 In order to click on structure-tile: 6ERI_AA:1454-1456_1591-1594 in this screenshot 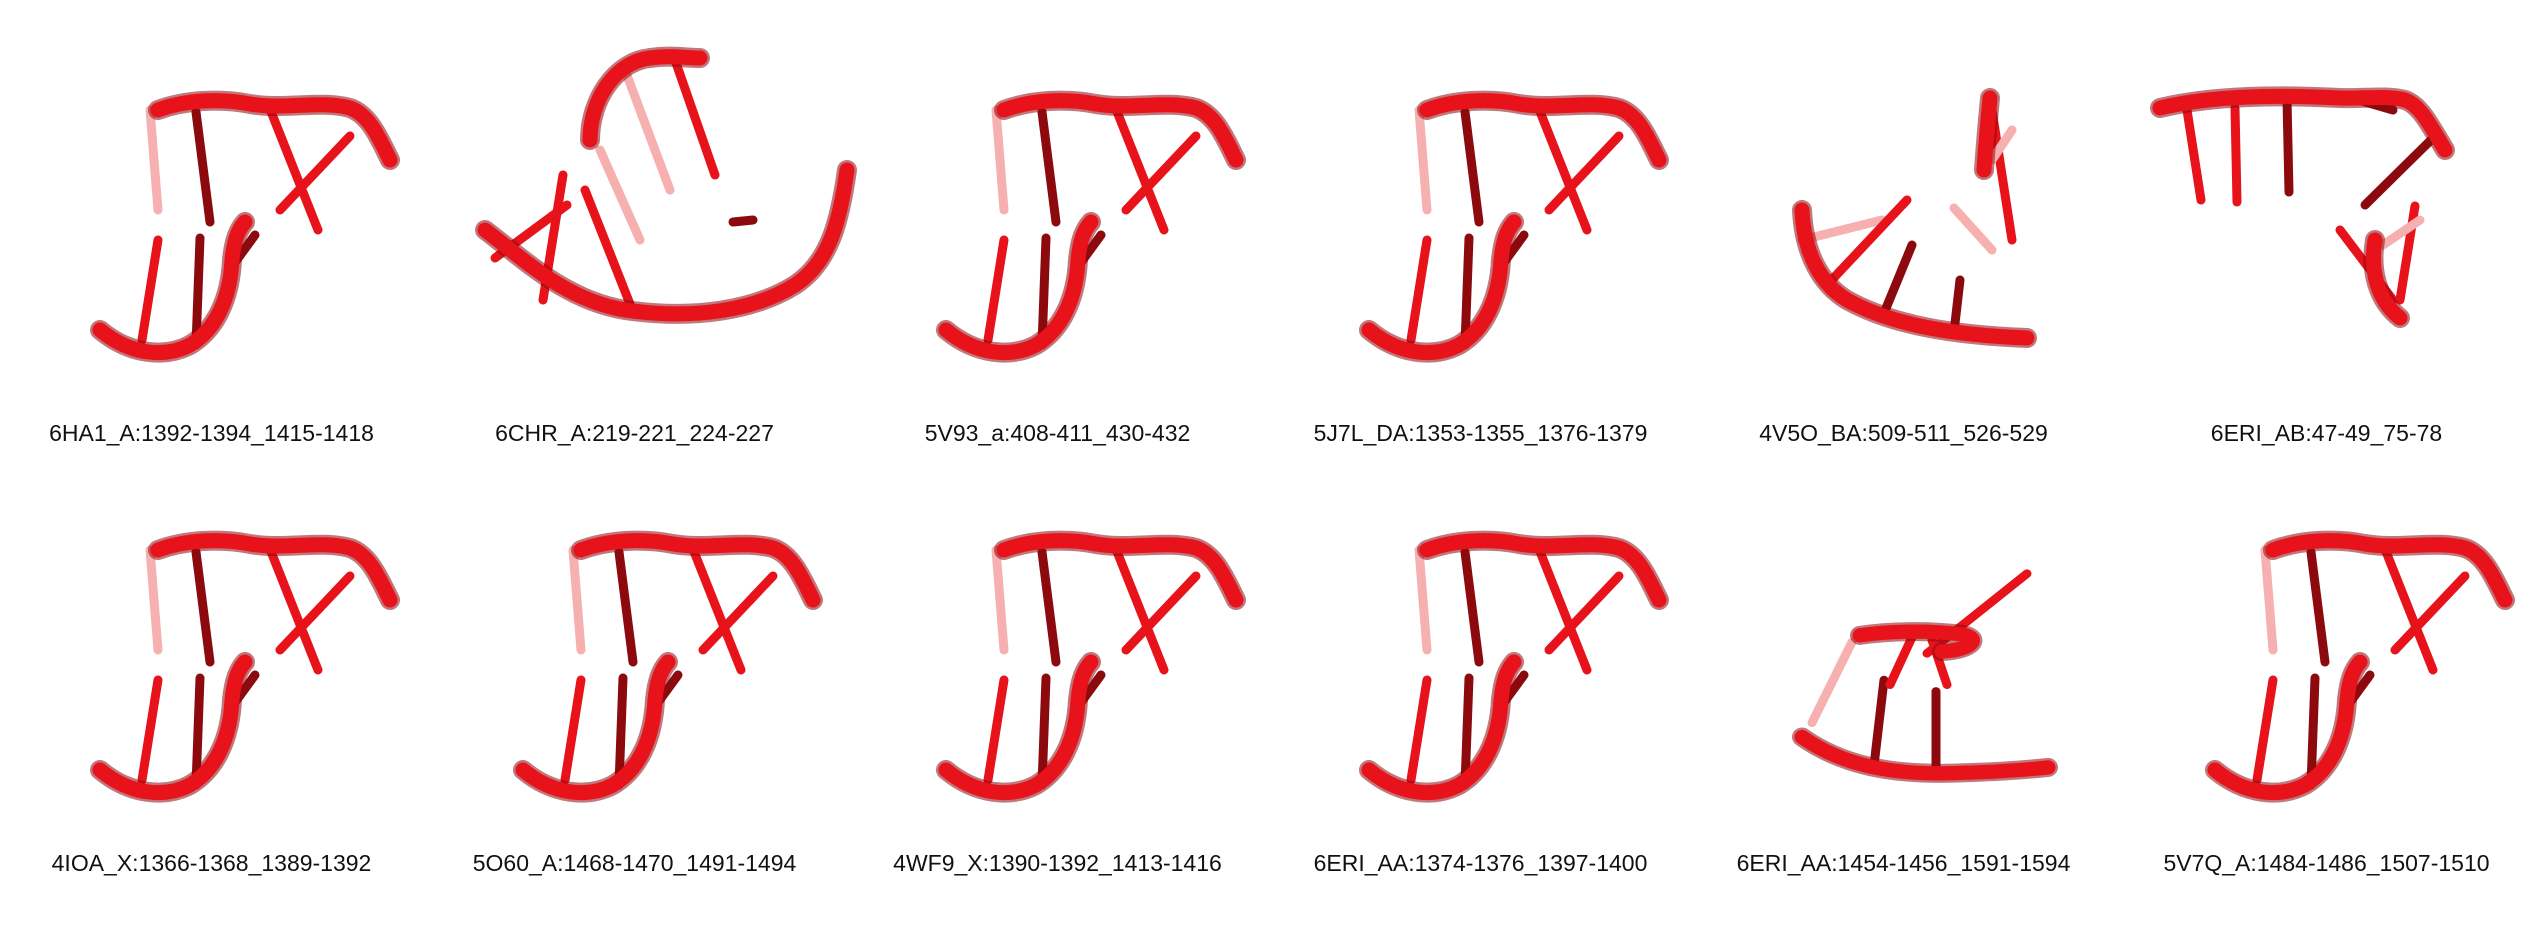, I will do `click(1903, 675)`.